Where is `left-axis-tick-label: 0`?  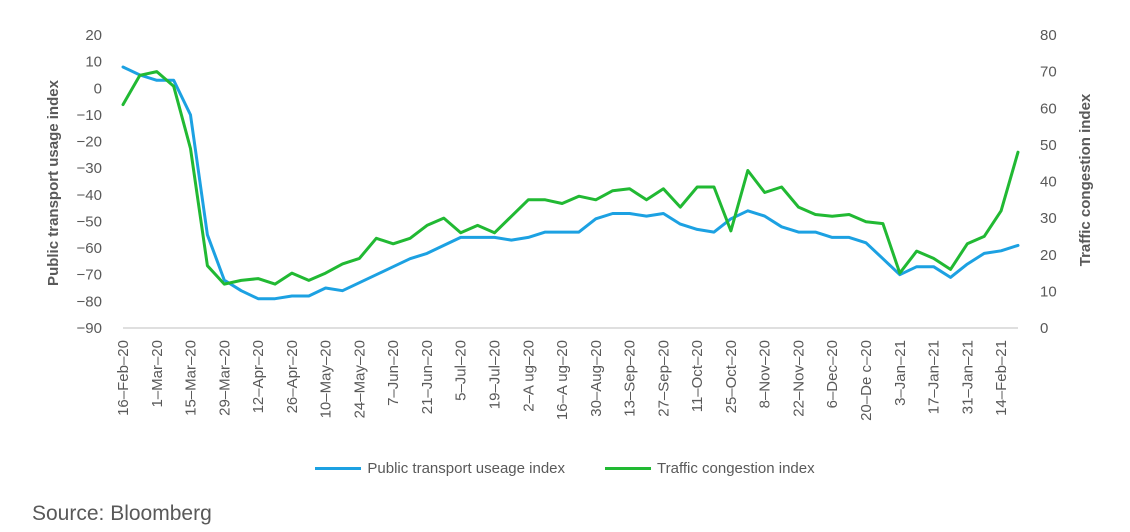
left-axis-tick-label: 0 is located at coordinates (98, 88).